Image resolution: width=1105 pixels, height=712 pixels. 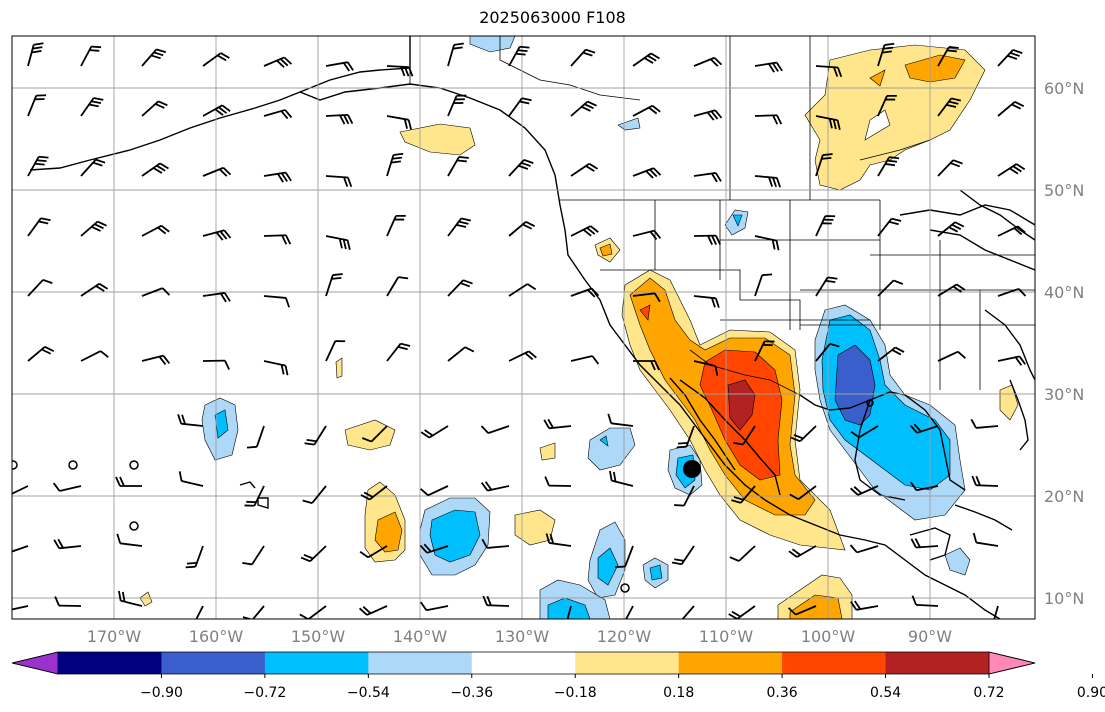 What do you see at coordinates (624, 636) in the screenshot?
I see `longitude-label: 120°W` at bounding box center [624, 636].